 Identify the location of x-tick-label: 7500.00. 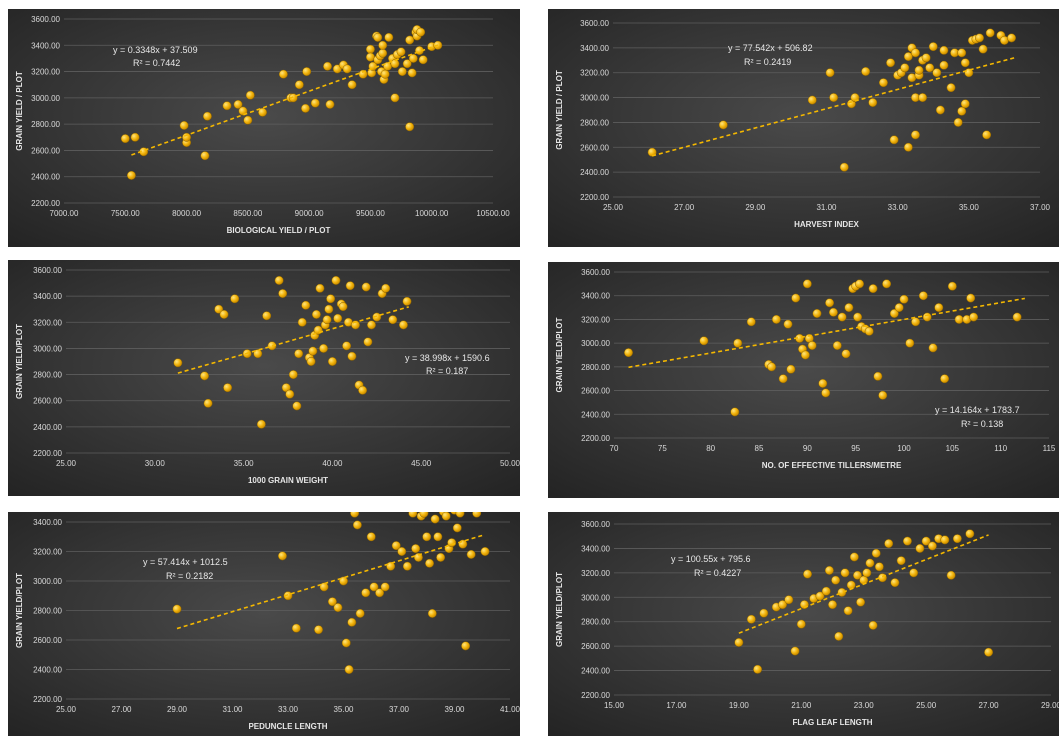
(125, 213).